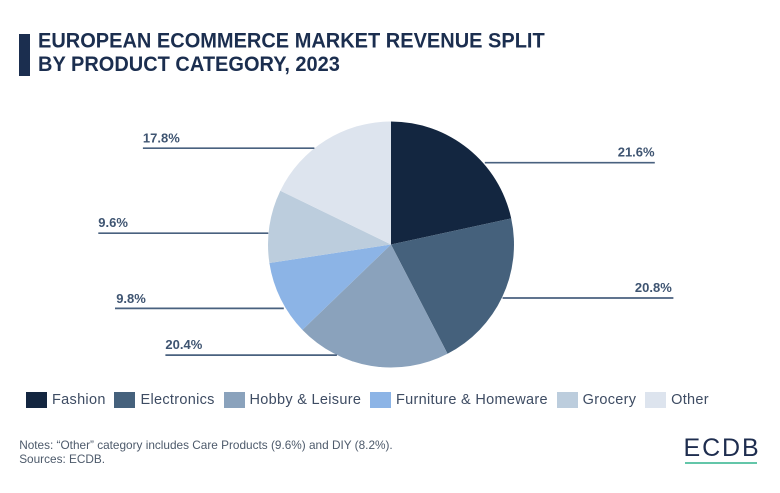 Image resolution: width=780 pixels, height=493 pixels. What do you see at coordinates (113, 222) in the screenshot?
I see `svg-text: 9.6%` at bounding box center [113, 222].